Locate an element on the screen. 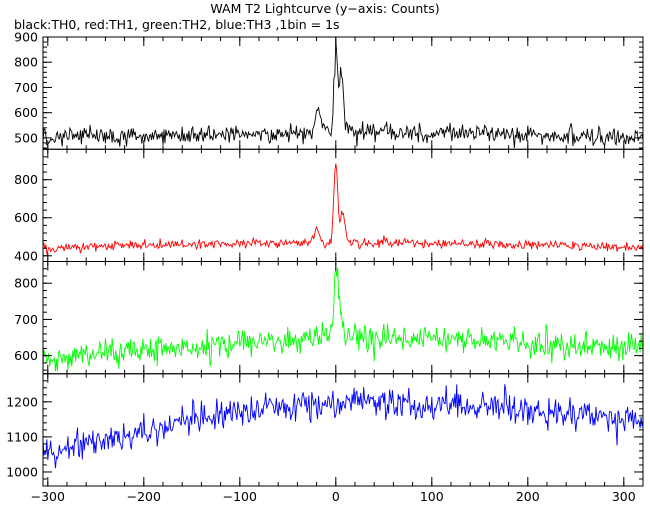  x-tick-label: −200 is located at coordinates (144, 496).